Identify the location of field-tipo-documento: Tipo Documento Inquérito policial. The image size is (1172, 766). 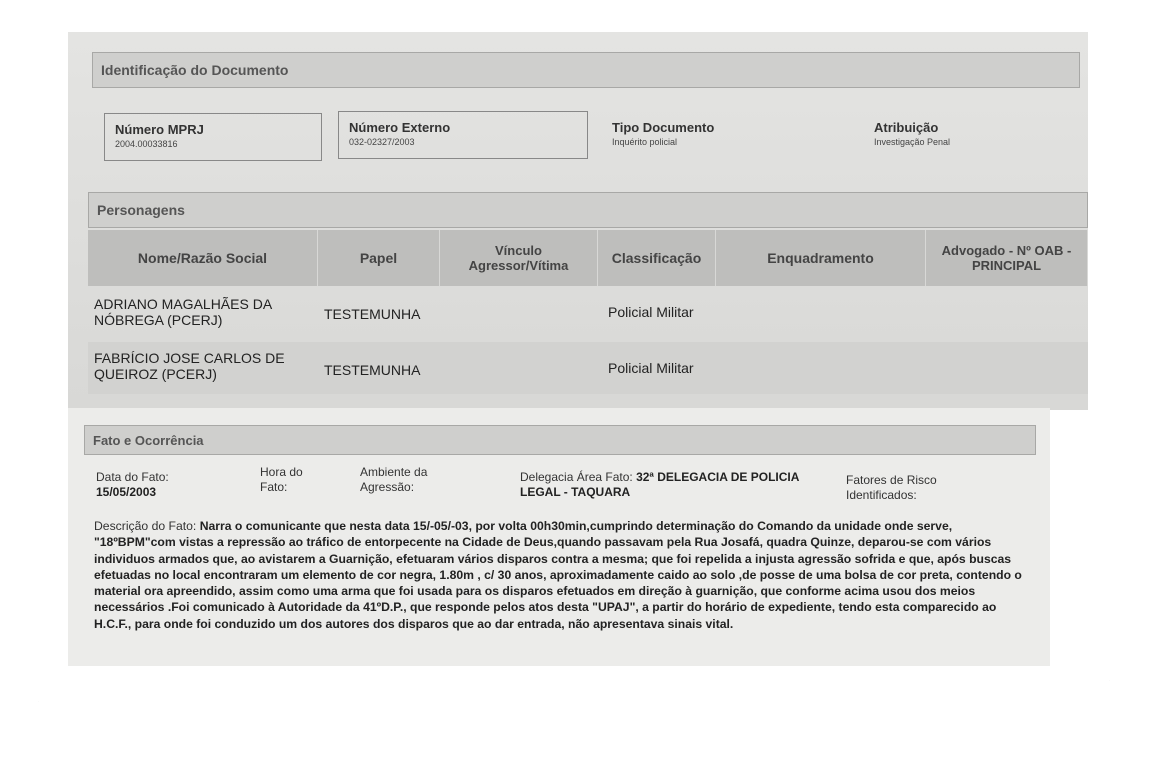
(663, 133).